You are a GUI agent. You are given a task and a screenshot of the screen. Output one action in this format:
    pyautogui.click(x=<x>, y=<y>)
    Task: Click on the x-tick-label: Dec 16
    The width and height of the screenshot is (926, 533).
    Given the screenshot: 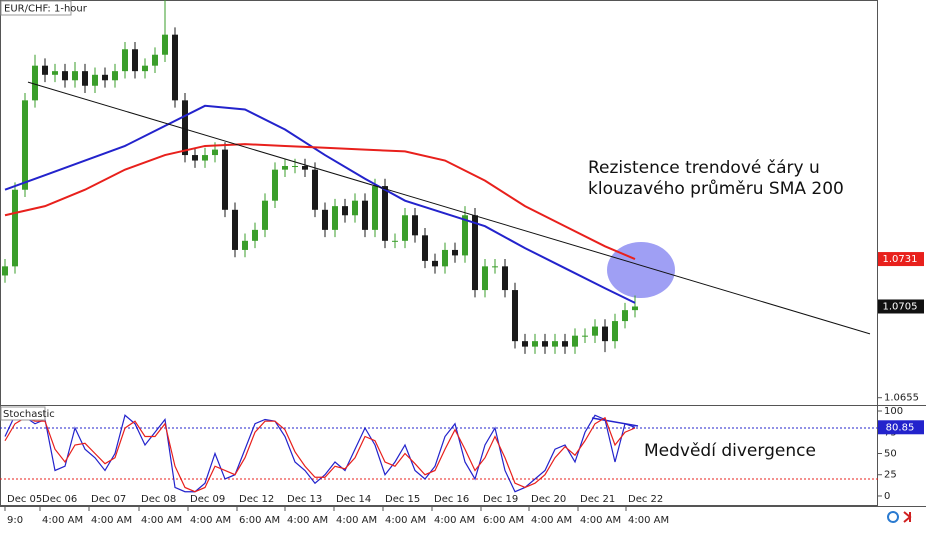 What is the action you would take?
    pyautogui.click(x=451, y=499)
    